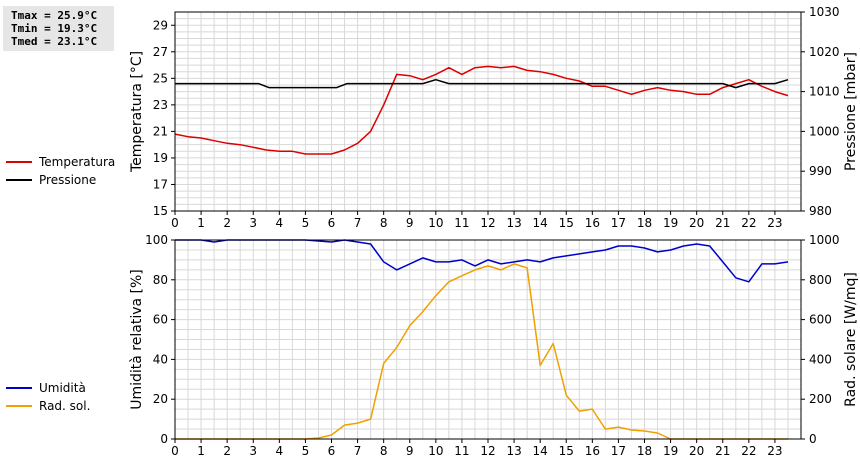 The image size is (860, 460). I want to click on top-x-tick-label: 22, so click(748, 223).